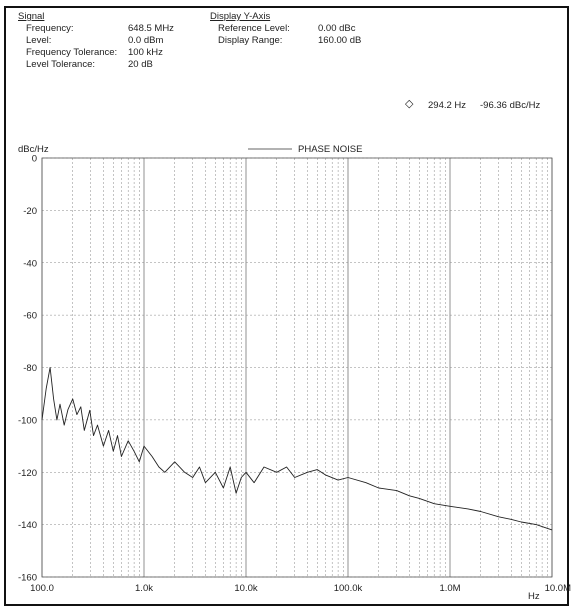  What do you see at coordinates (146, 40) in the screenshot?
I see `signal-level-value: 0.0 dBm` at bounding box center [146, 40].